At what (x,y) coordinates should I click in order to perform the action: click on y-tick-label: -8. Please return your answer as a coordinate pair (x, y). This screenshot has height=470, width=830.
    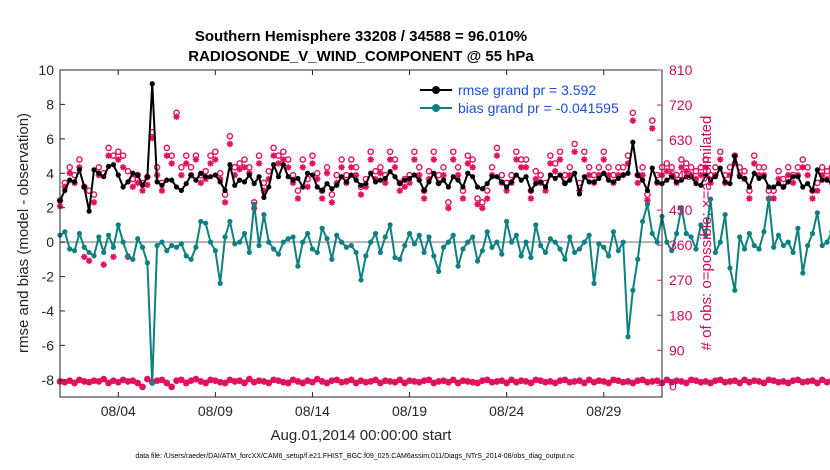
    Looking at the image, I should click on (48, 380).